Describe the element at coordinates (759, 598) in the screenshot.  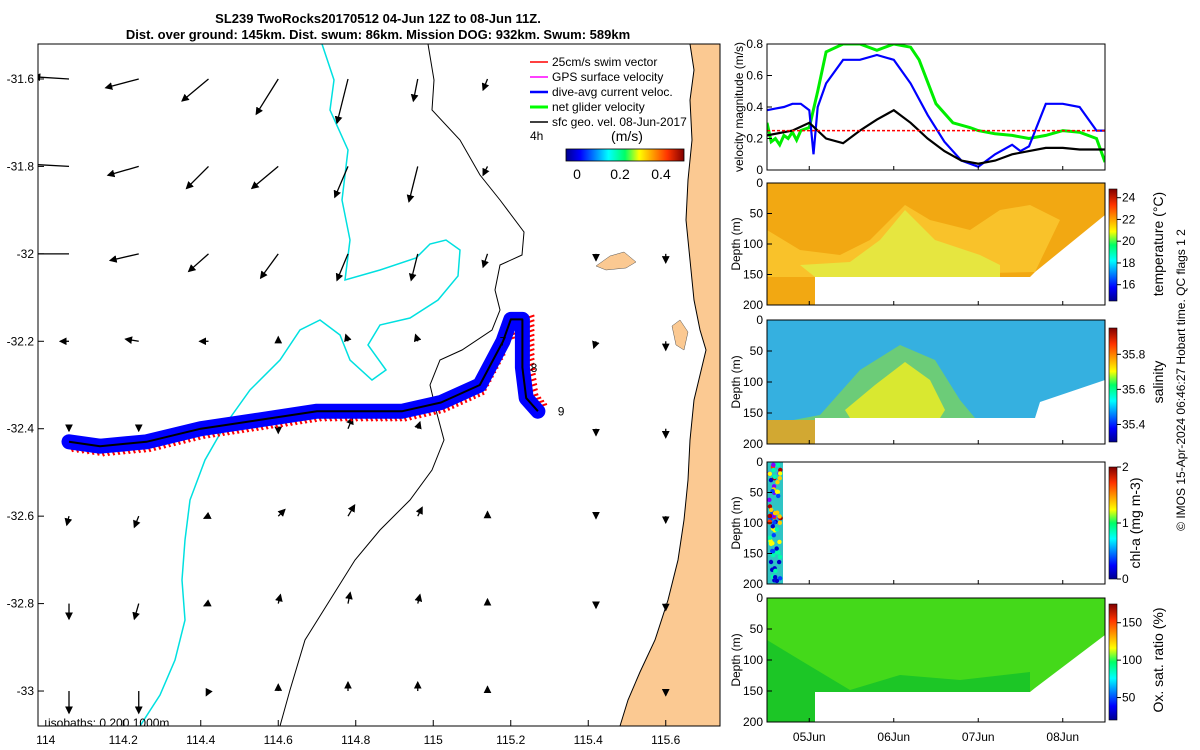
I see `depth-tick-label: 0` at that location.